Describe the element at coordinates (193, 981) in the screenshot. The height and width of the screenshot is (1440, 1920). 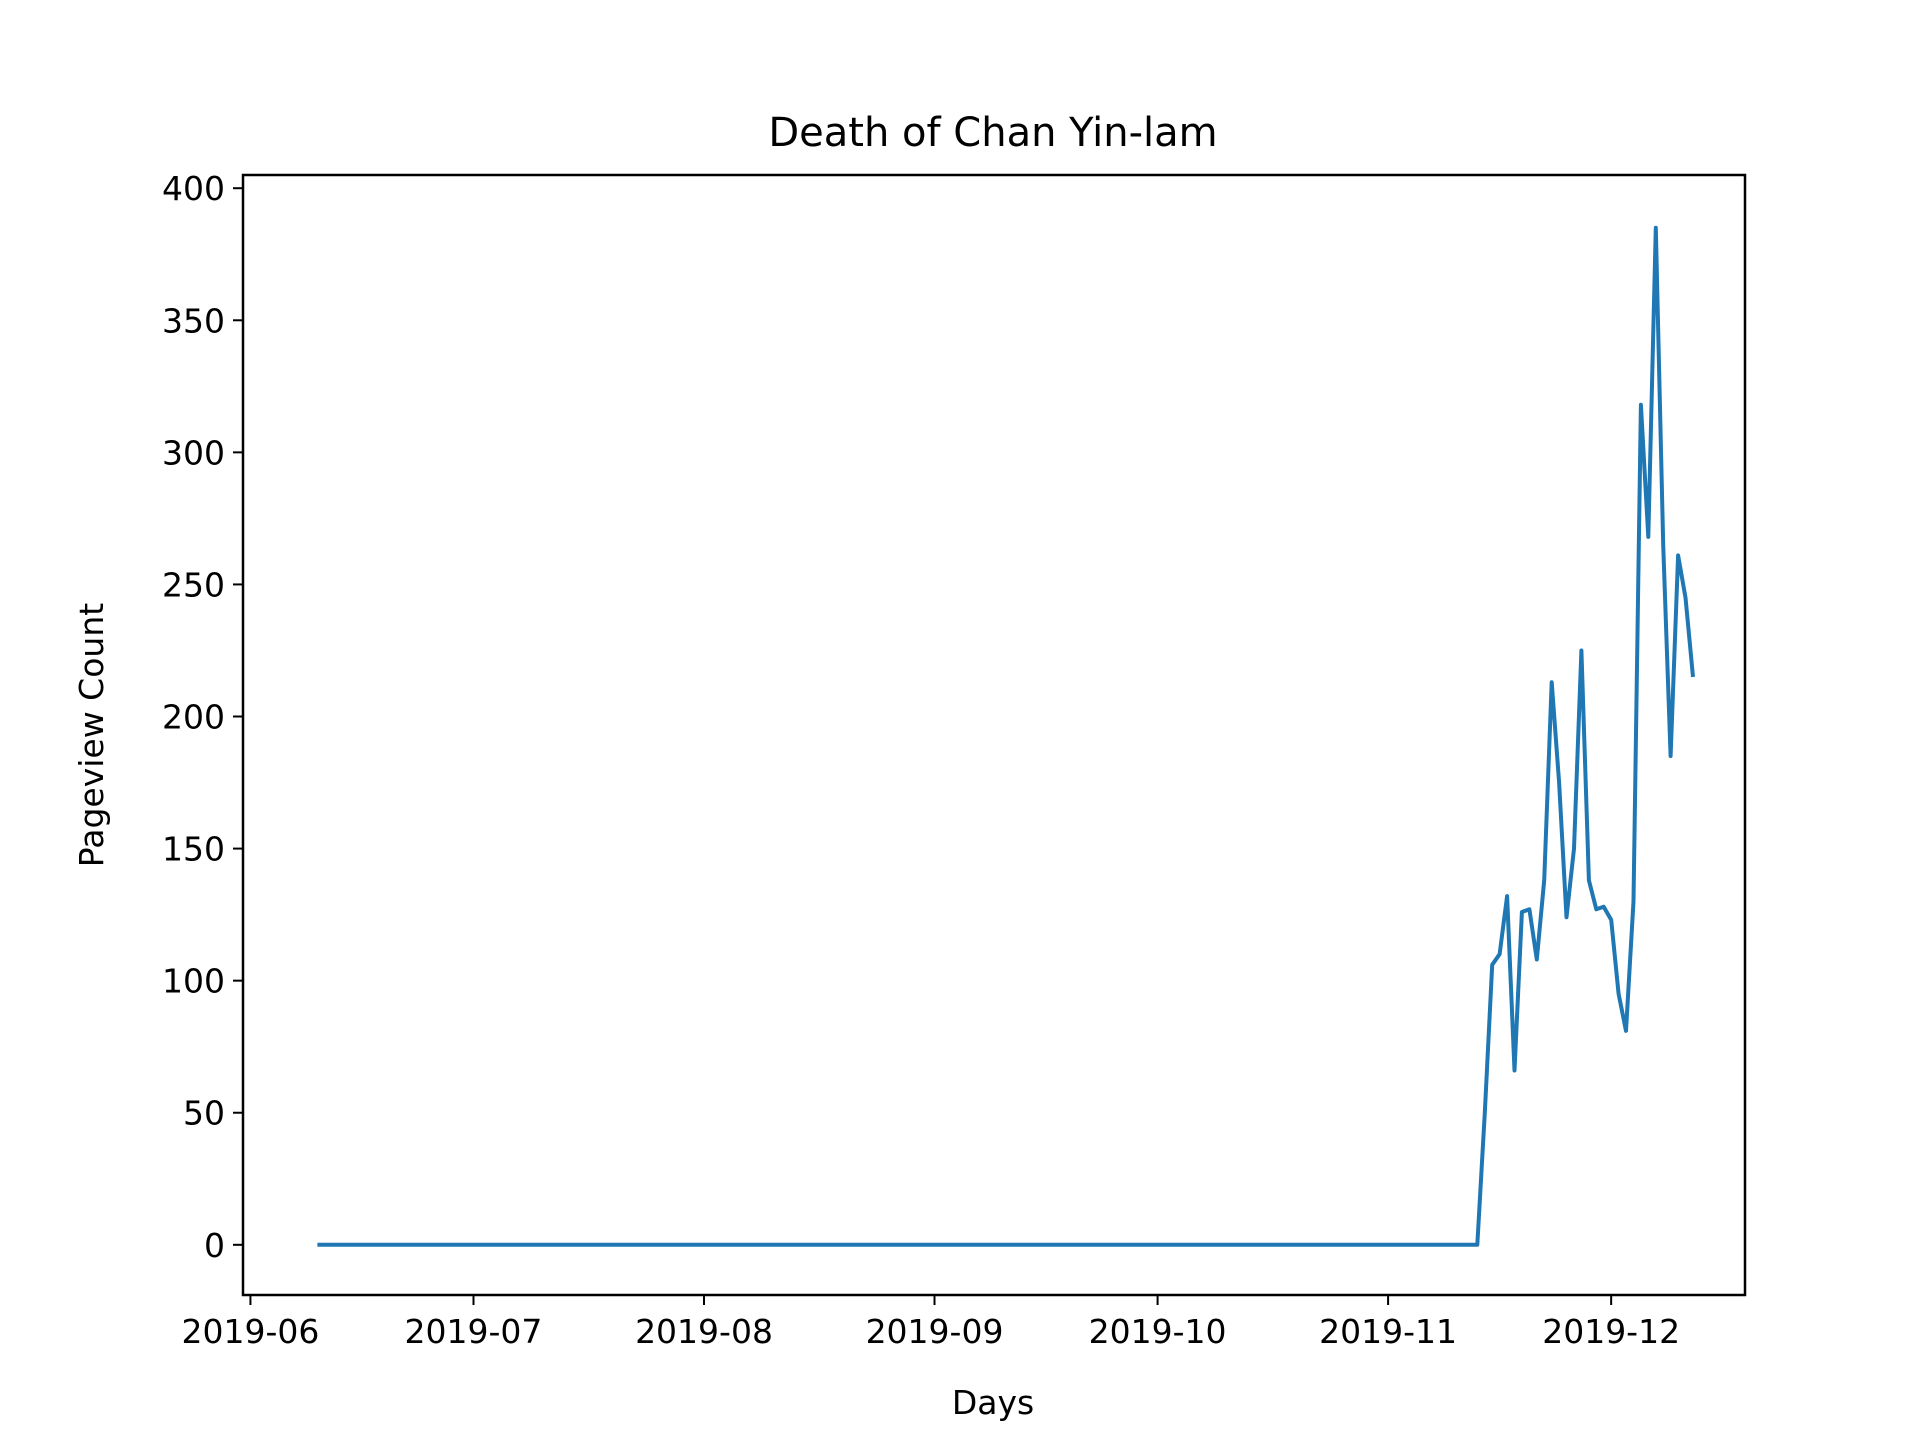
I see `y-tick-label: 100` at that location.